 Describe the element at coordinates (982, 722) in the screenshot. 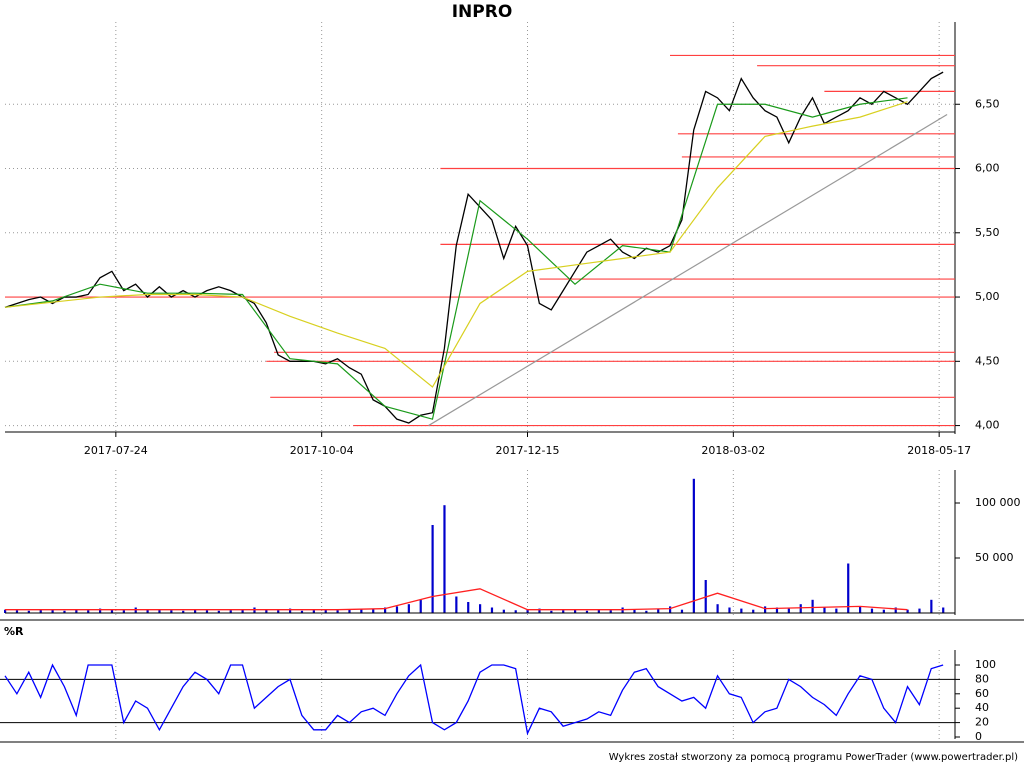

I see `y-tick-label: 20` at that location.